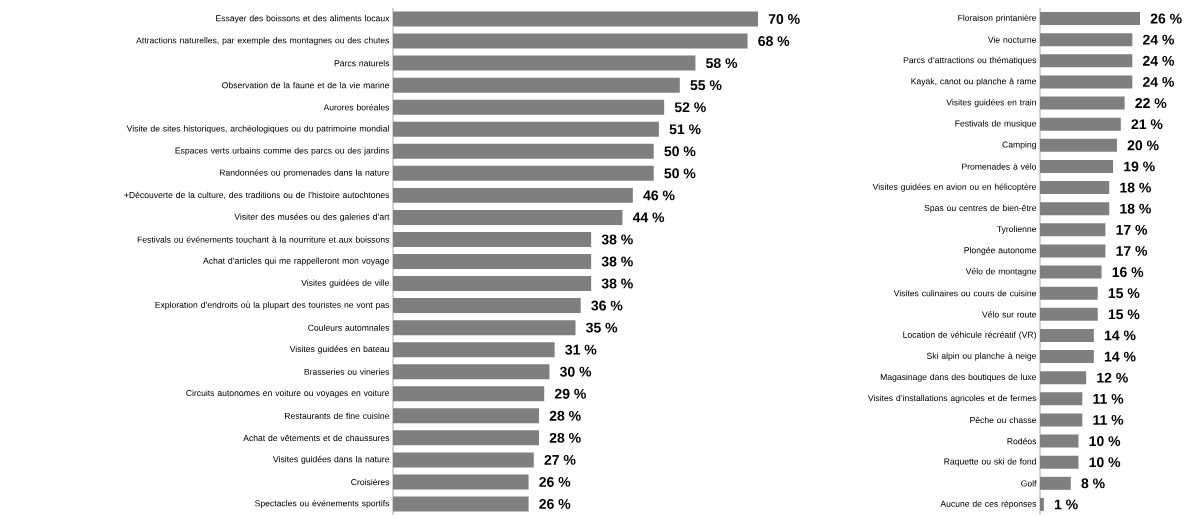 The image size is (1196, 523). Describe the element at coordinates (288, 393) in the screenshot. I see `y-tick-label: Circuits autonomes en voiture ou voyages en voiture` at that location.